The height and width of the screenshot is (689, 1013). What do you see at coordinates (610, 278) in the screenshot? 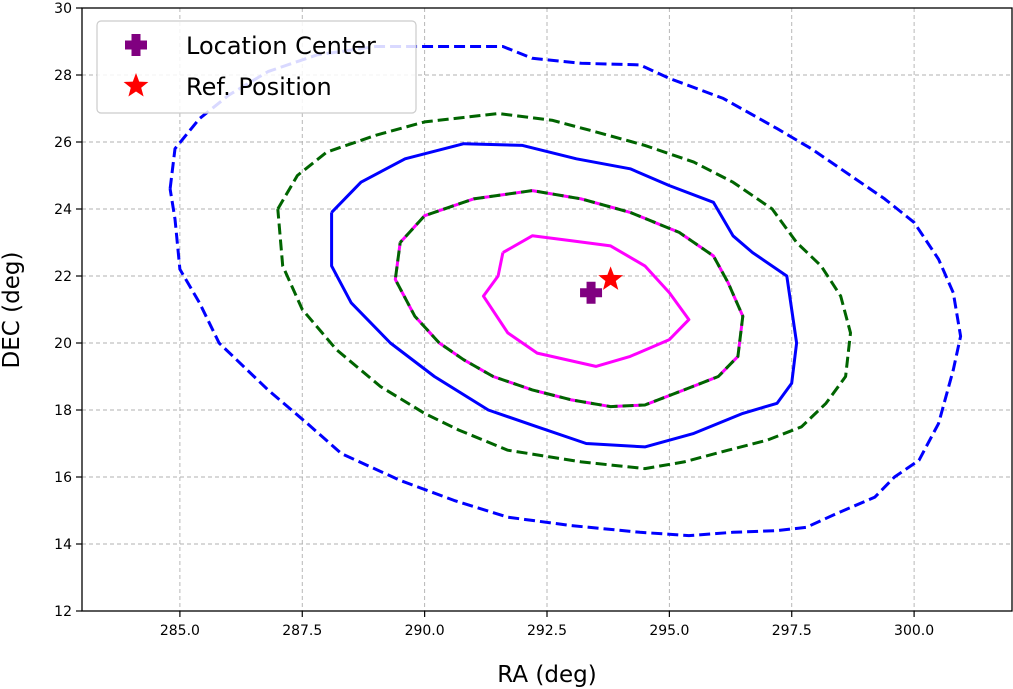
I see `ref-position-marker` at bounding box center [610, 278].